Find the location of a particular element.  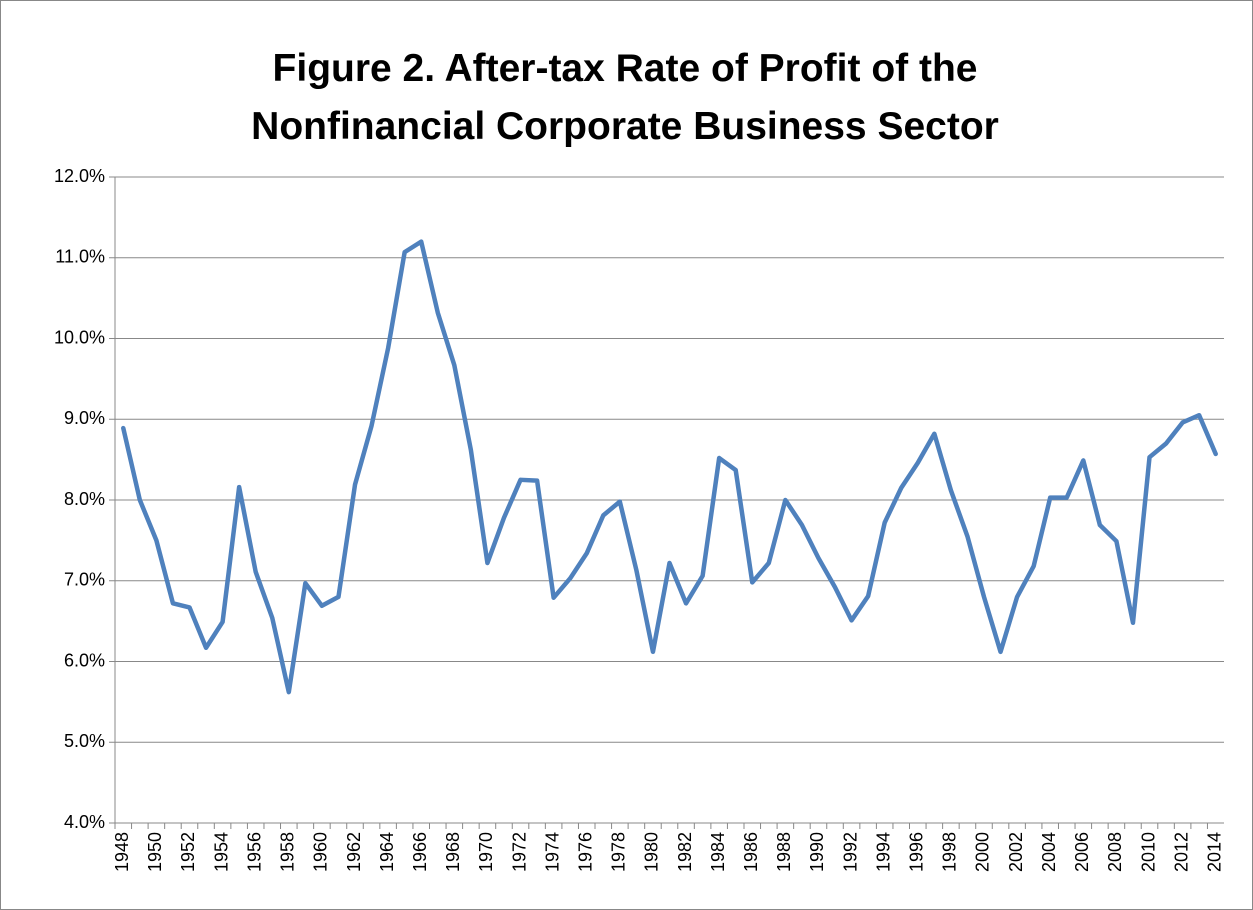

x-tick-label: 2004 is located at coordinates (1049, 852).